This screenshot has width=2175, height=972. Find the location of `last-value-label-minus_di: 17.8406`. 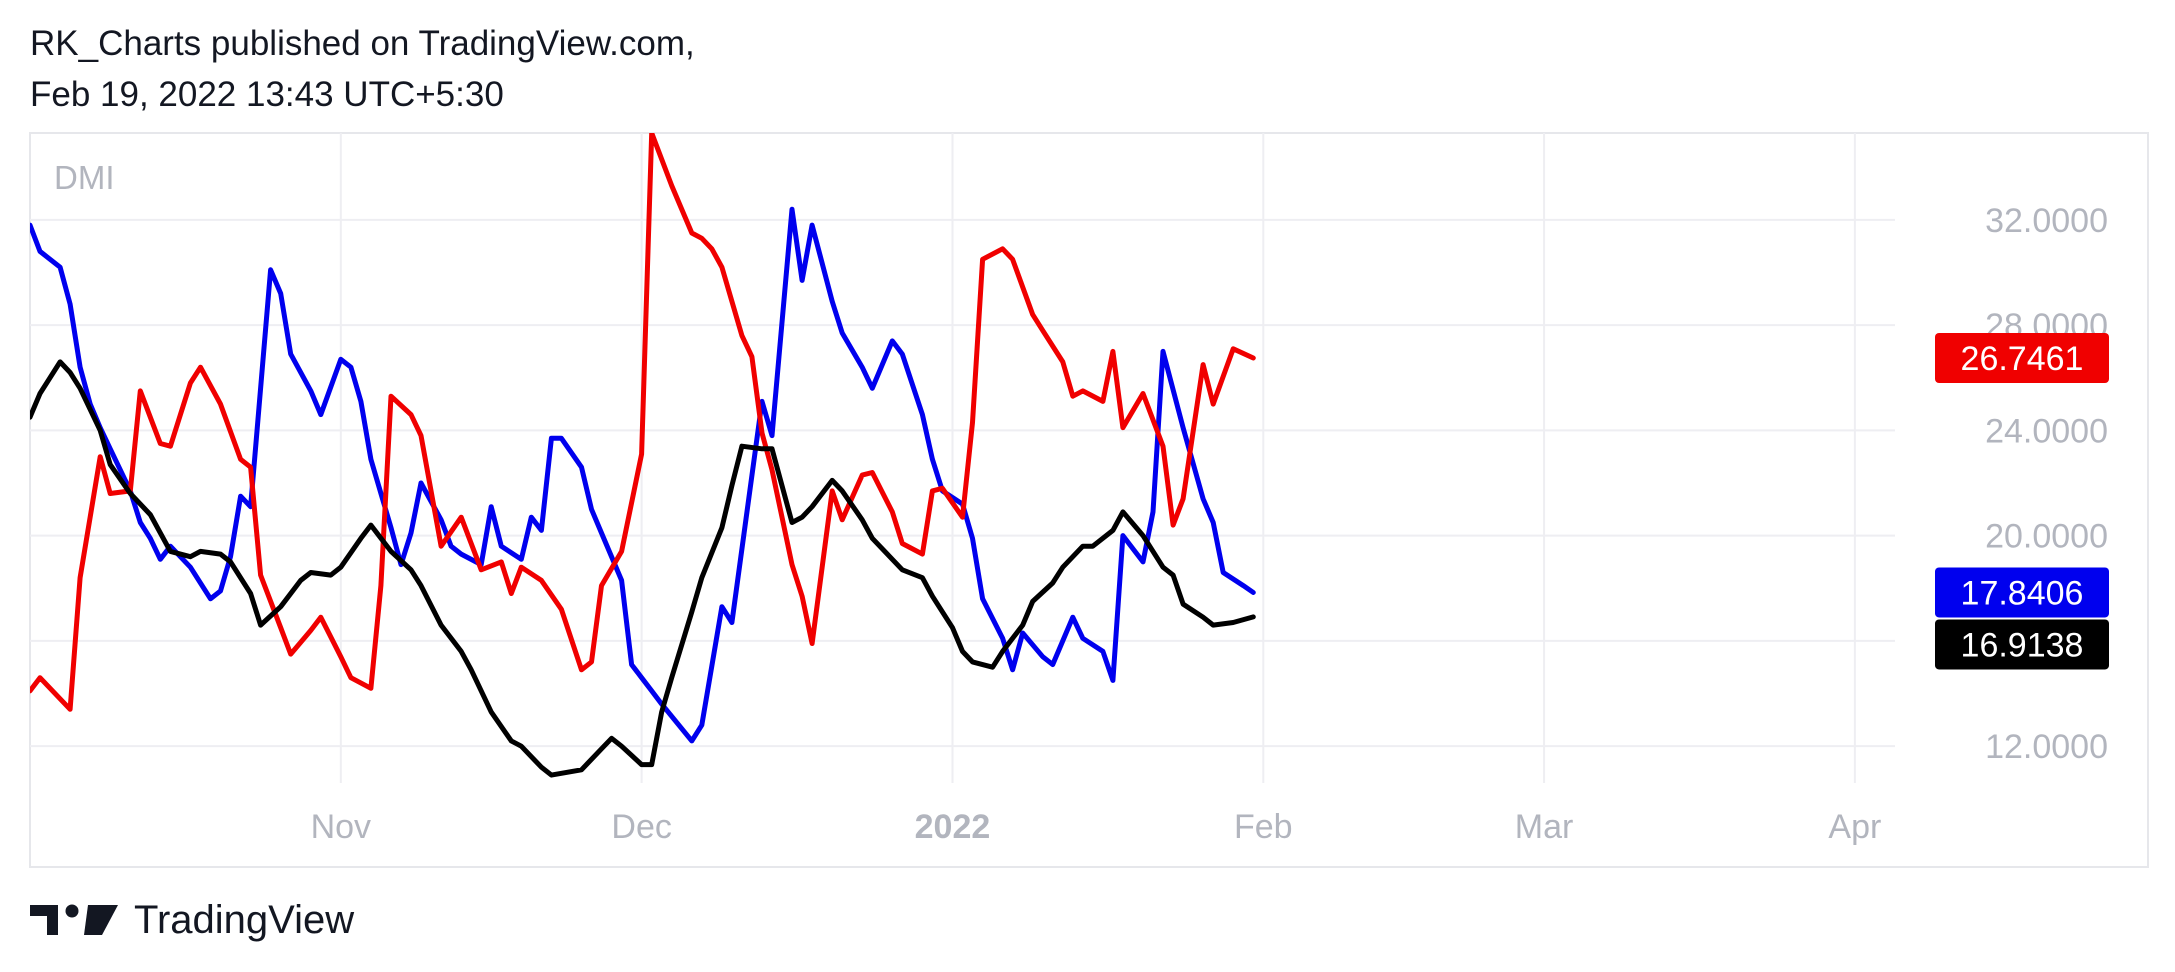

last-value-label-minus_di: 17.8406 is located at coordinates (2022, 593).